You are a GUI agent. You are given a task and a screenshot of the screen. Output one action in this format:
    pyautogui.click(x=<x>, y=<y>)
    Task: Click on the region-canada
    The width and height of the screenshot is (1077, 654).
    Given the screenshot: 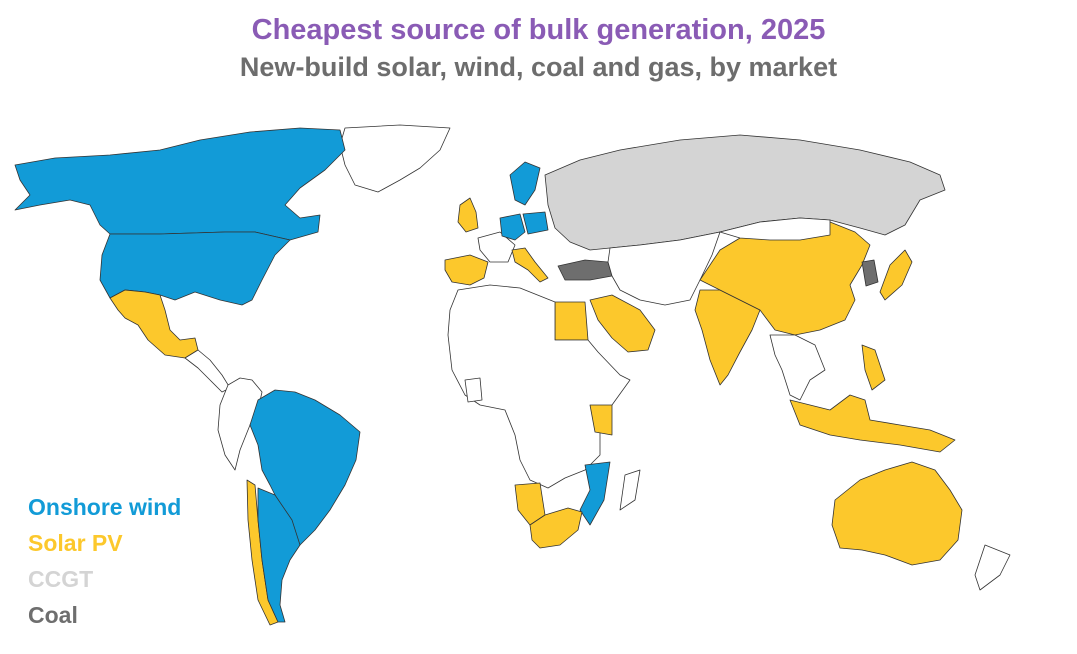 What is the action you would take?
    pyautogui.click(x=180, y=184)
    